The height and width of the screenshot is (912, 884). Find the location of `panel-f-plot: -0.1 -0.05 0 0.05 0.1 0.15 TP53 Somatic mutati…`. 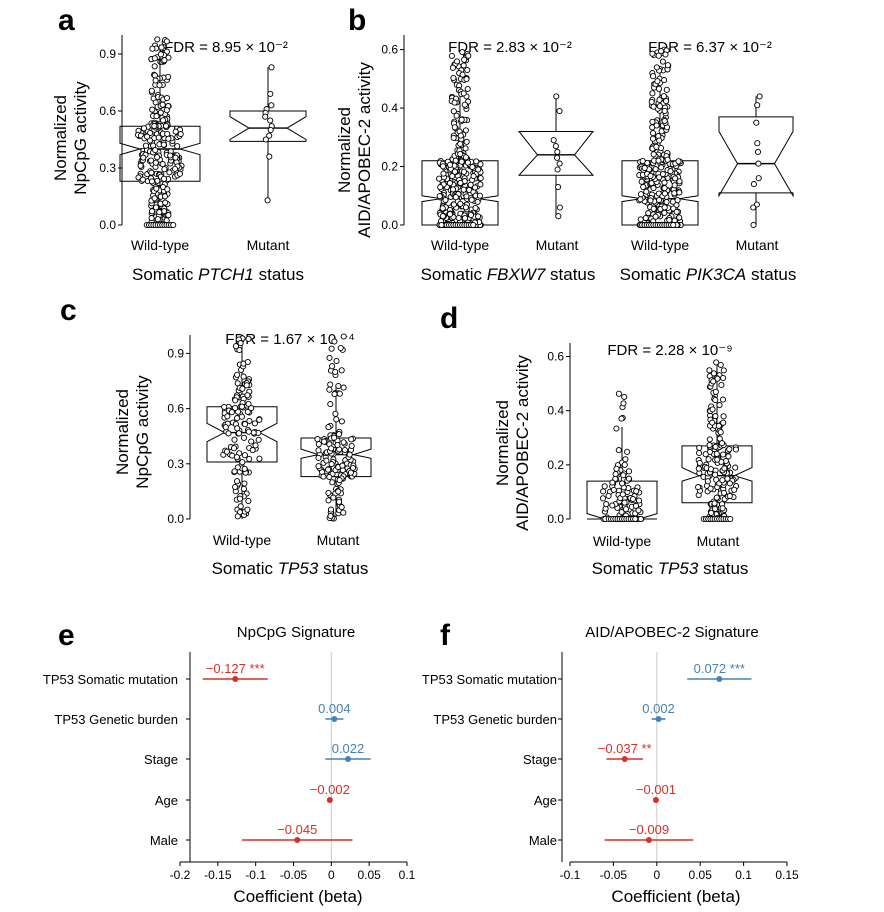

panel-f-plot: -0.1 -0.05 0 0.05 0.1 0.15 TP53 Somatic mutati… is located at coordinates (610, 767).